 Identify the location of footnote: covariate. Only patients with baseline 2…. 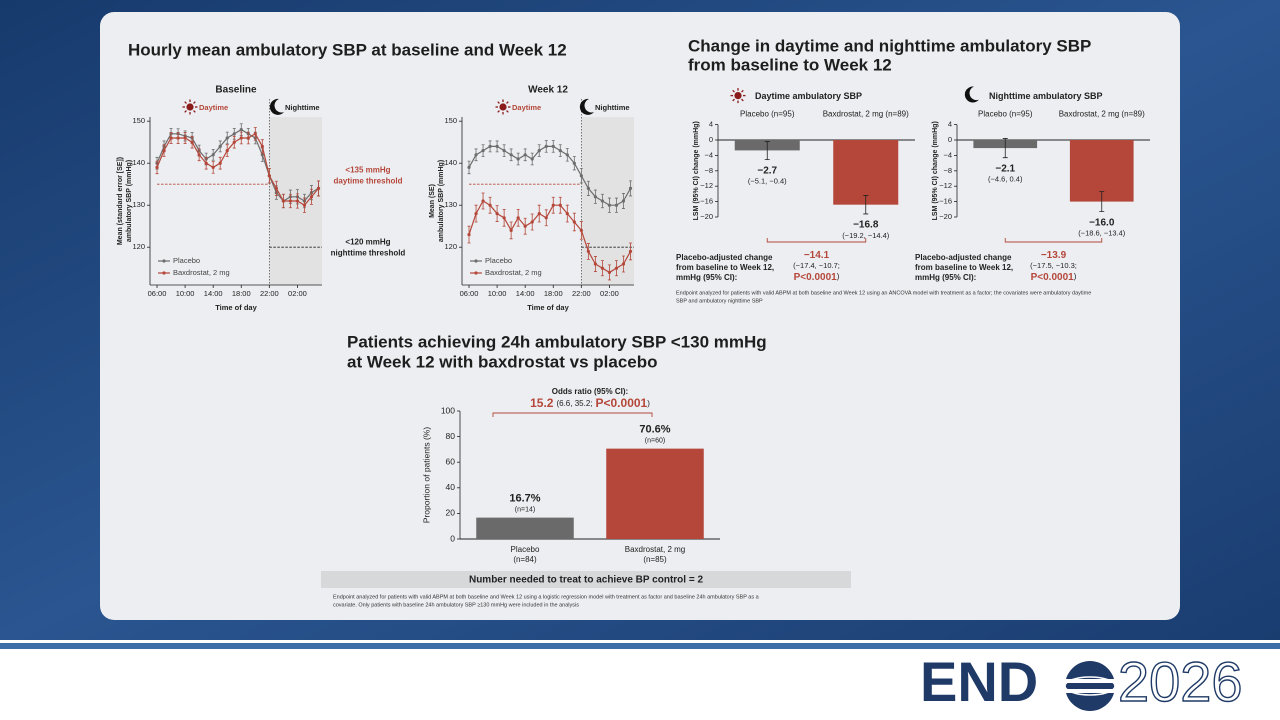
(456, 605).